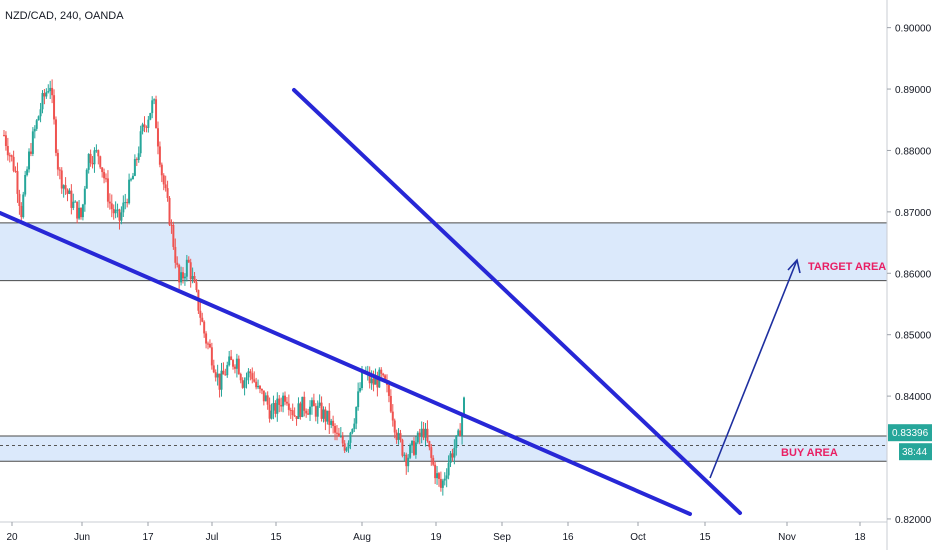 Image resolution: width=932 pixels, height=550 pixels. I want to click on target-arrow-head, so click(794, 266).